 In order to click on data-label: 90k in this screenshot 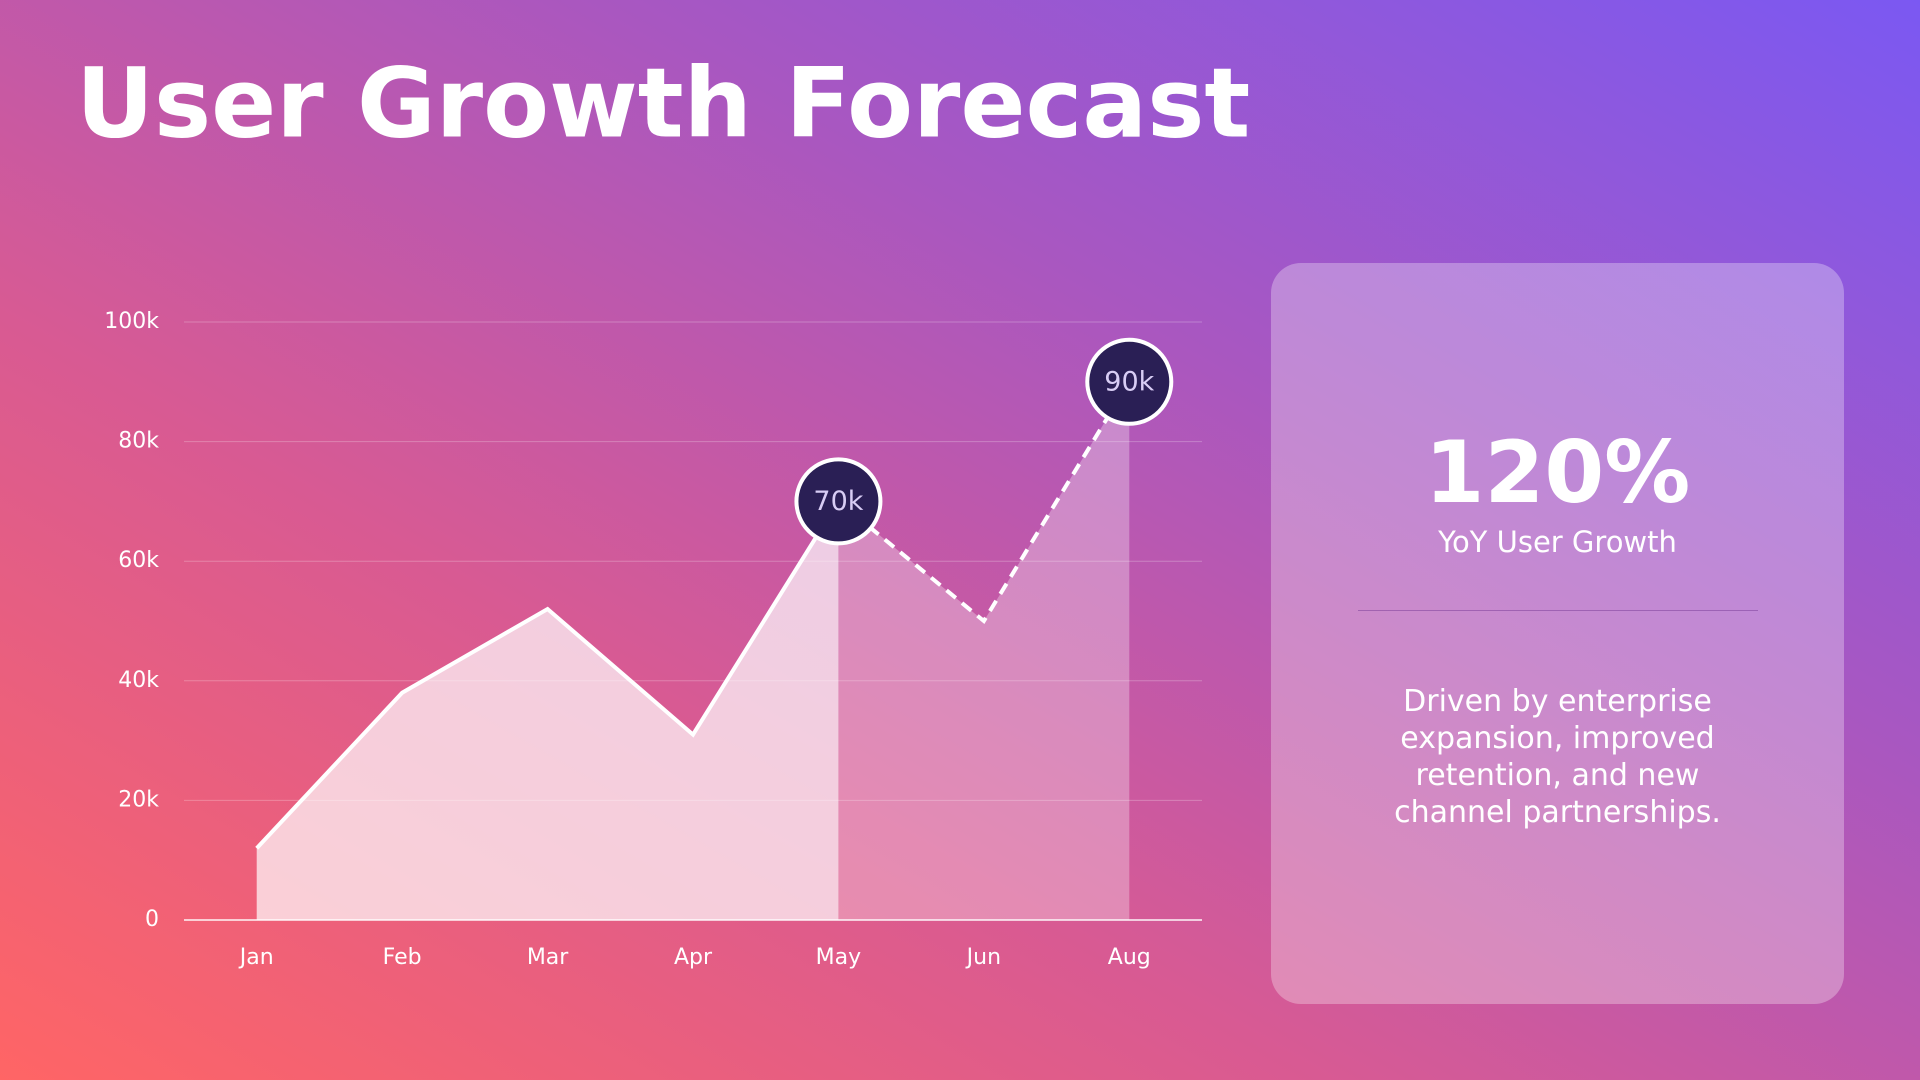, I will do `click(1129, 381)`.